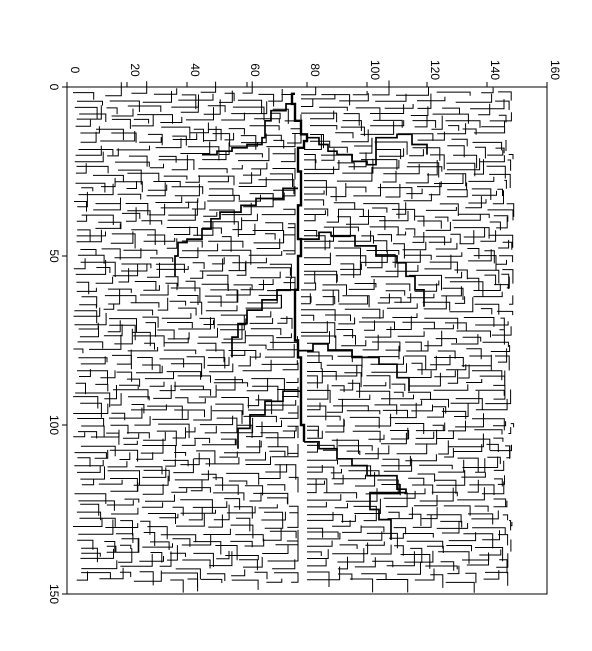  I want to click on y-tick-label: 50, so click(54, 256).